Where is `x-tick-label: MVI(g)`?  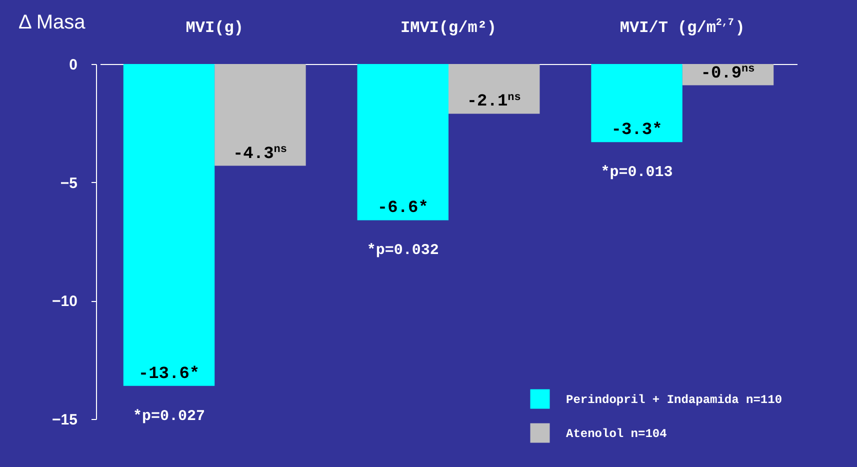 x-tick-label: MVI(g) is located at coordinates (215, 28).